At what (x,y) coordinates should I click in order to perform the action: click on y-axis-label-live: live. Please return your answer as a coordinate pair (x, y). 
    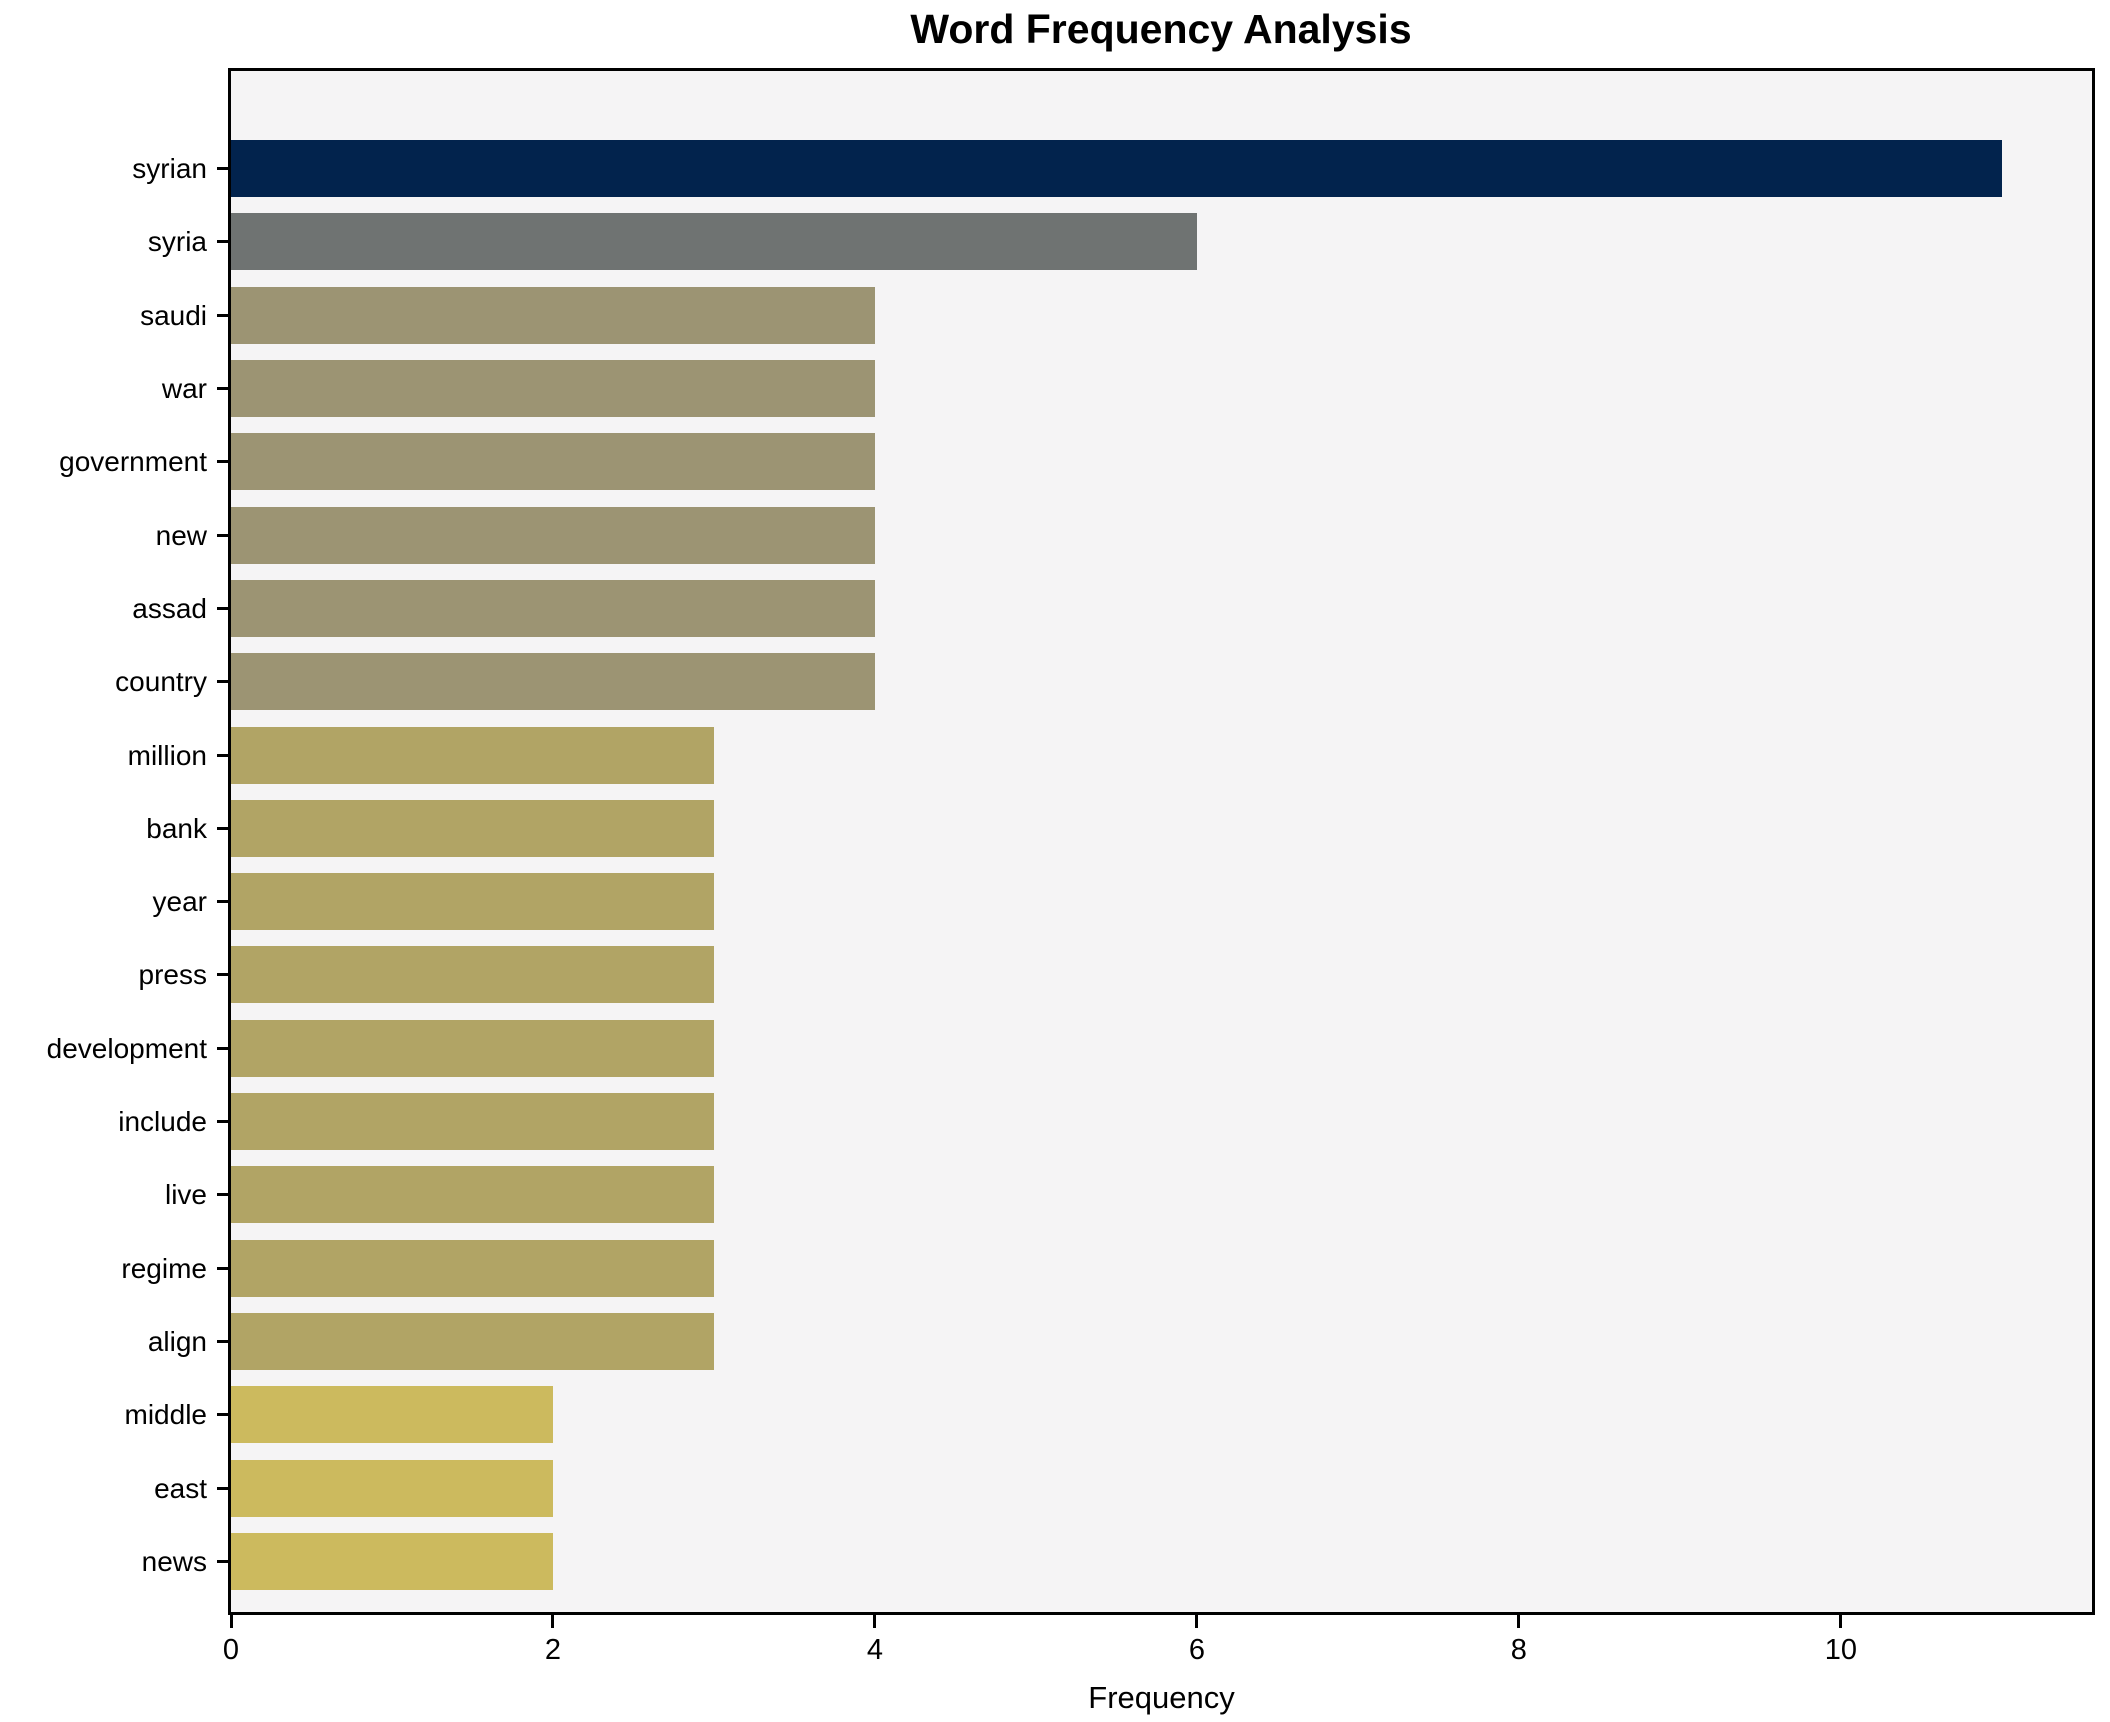
    Looking at the image, I should click on (185, 1195).